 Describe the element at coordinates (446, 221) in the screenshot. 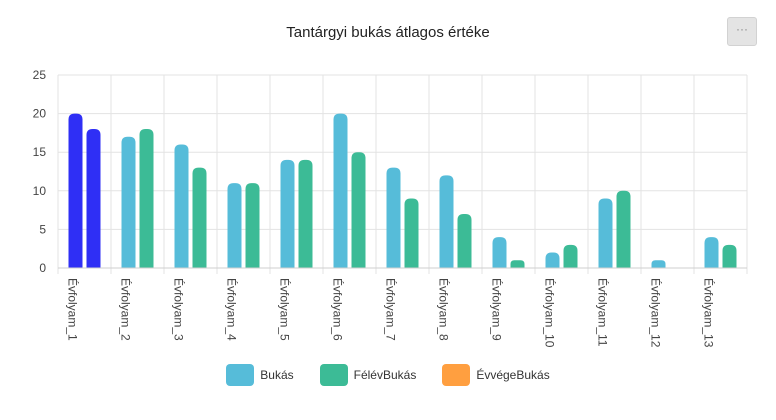

I see `bar-Bukás-Évfolyam_8` at that location.